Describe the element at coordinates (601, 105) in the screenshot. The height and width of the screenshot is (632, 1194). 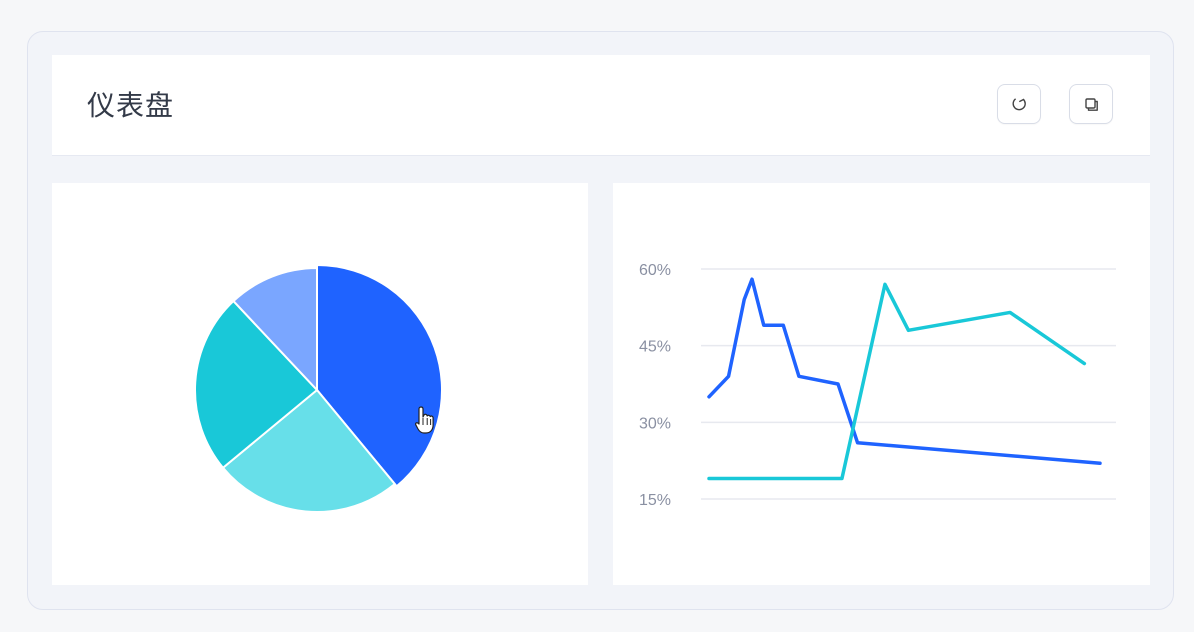
I see `dashboard-header: 仪表盘` at that location.